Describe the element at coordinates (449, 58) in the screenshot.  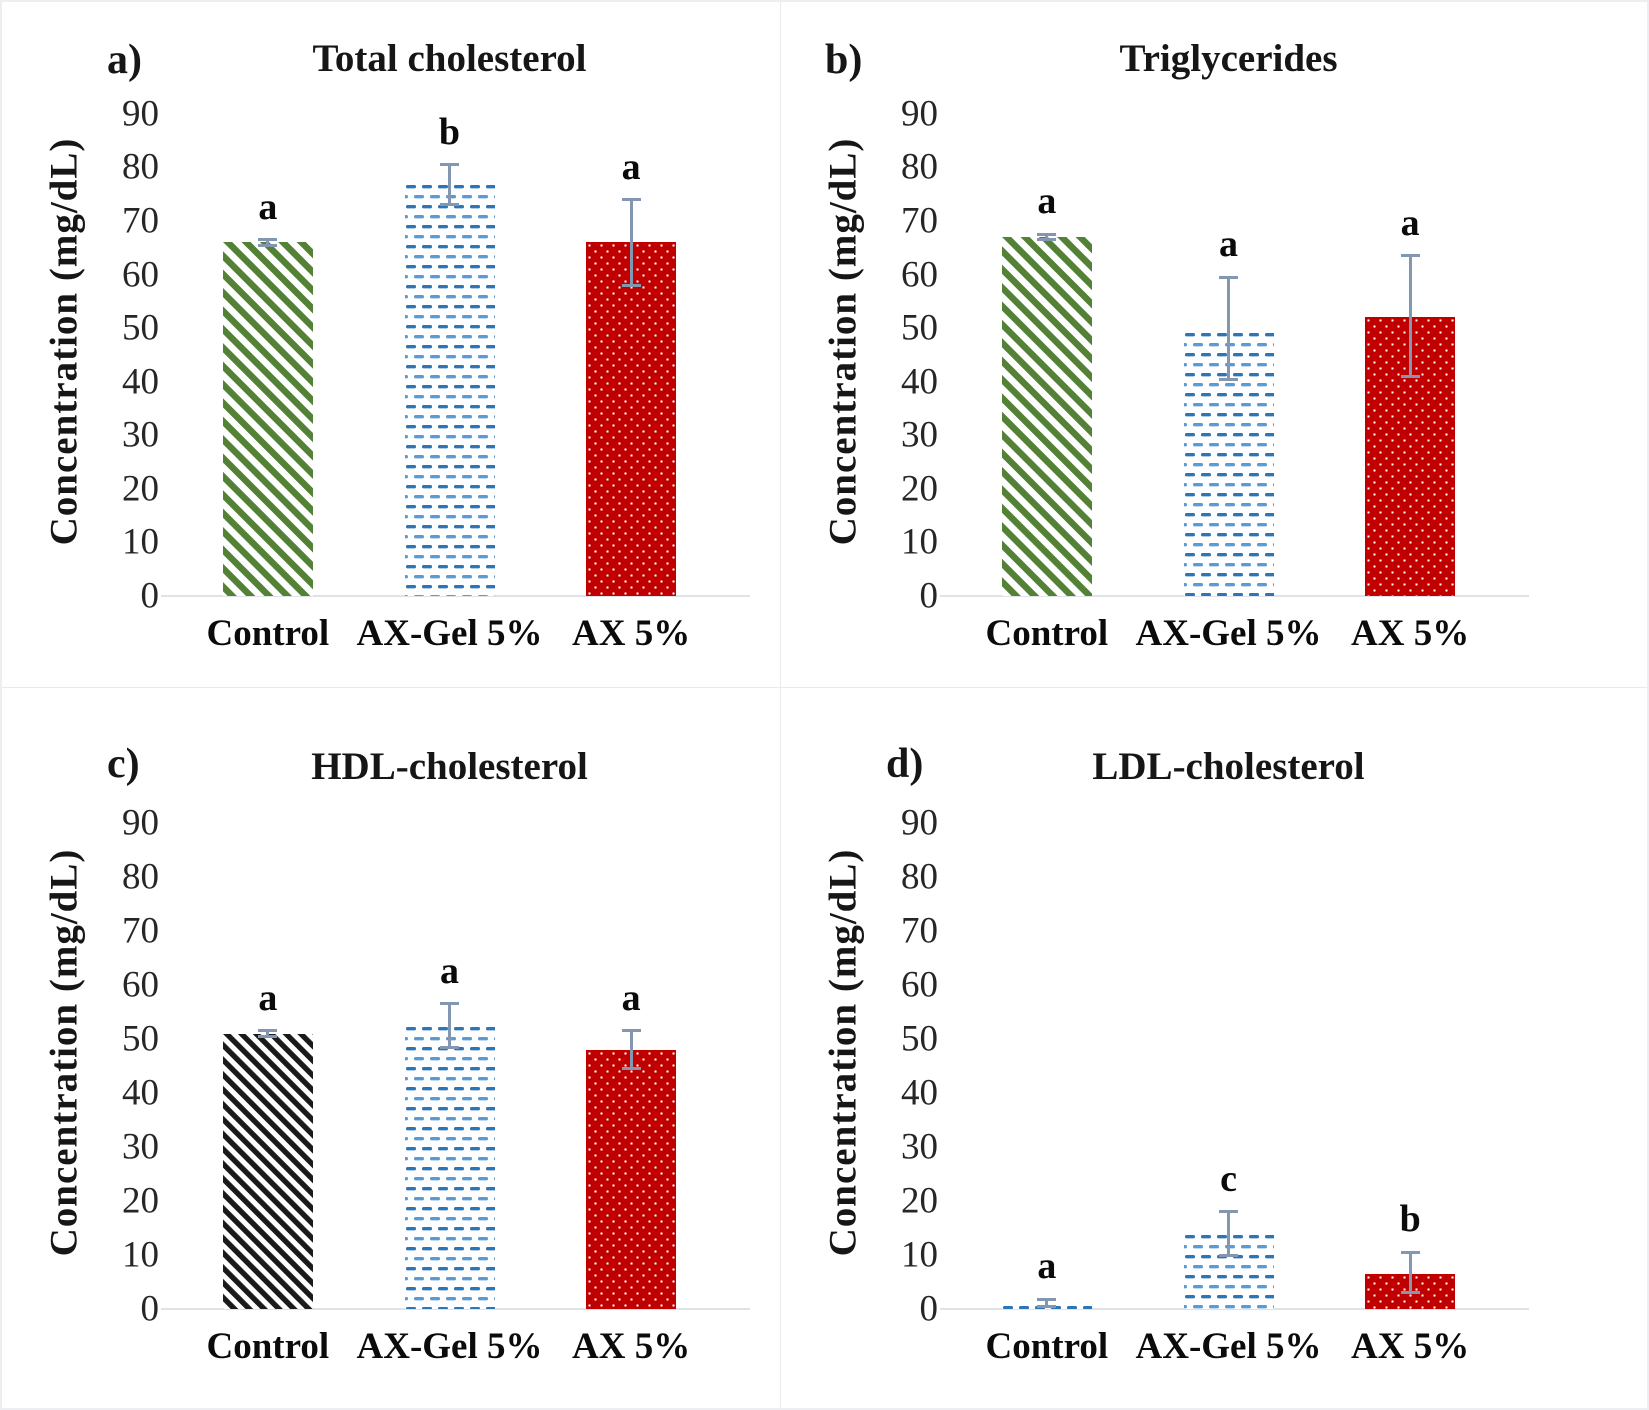
I see `panel-title: Total cholesterol` at that location.